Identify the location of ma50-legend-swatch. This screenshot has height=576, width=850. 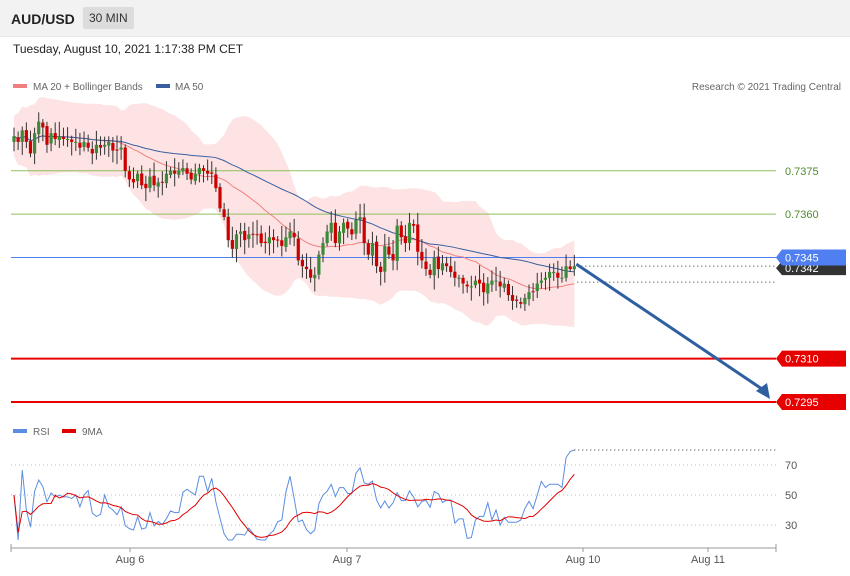
(163, 86).